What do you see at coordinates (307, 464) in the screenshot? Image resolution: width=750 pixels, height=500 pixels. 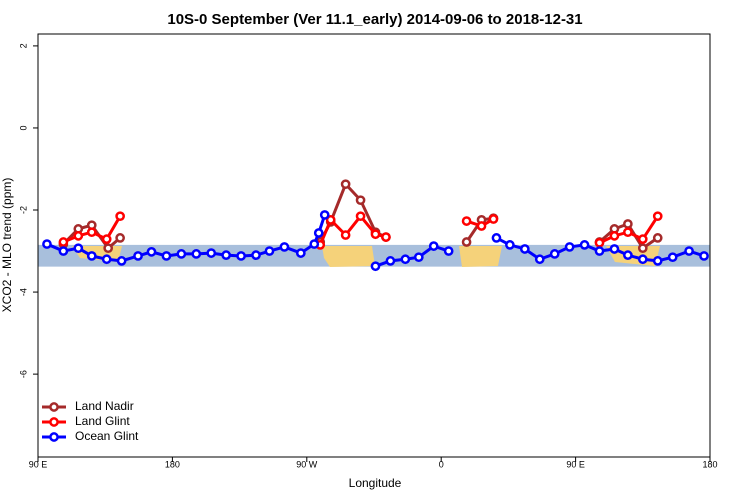 I see `x-tick-label: 90 W` at bounding box center [307, 464].